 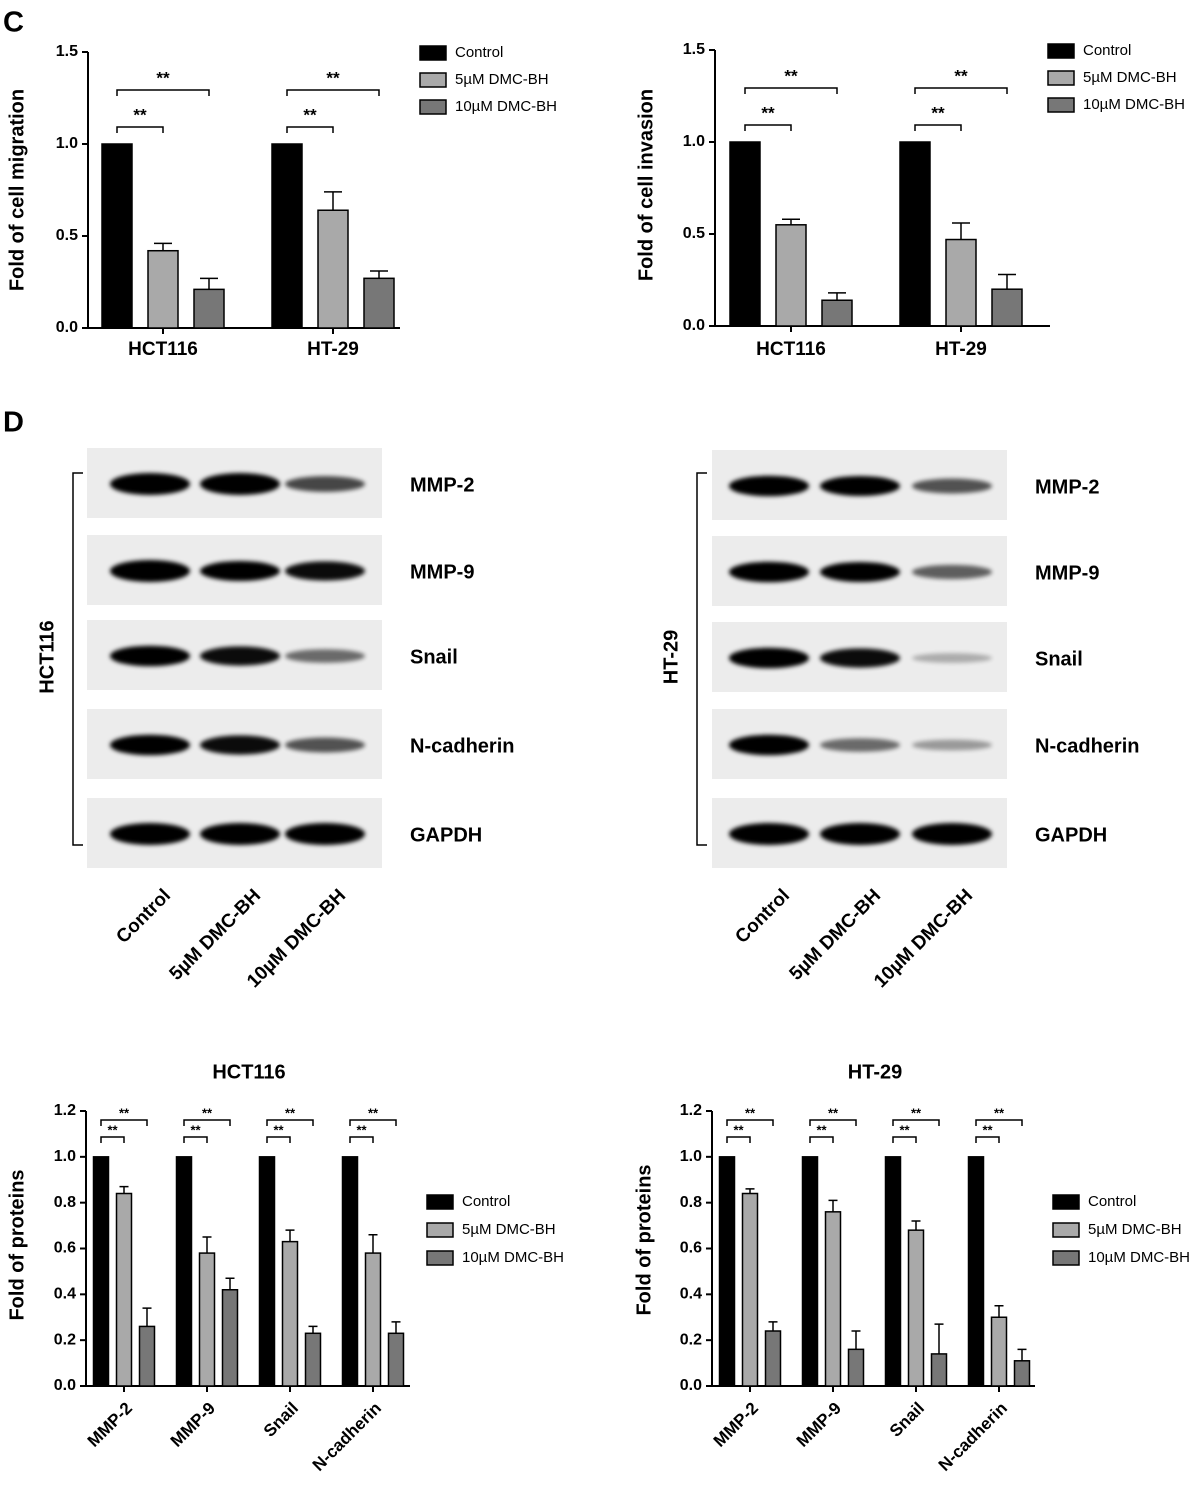 What do you see at coordinates (65, 1248) in the screenshot?
I see `y-tick-label: 0.6` at bounding box center [65, 1248].